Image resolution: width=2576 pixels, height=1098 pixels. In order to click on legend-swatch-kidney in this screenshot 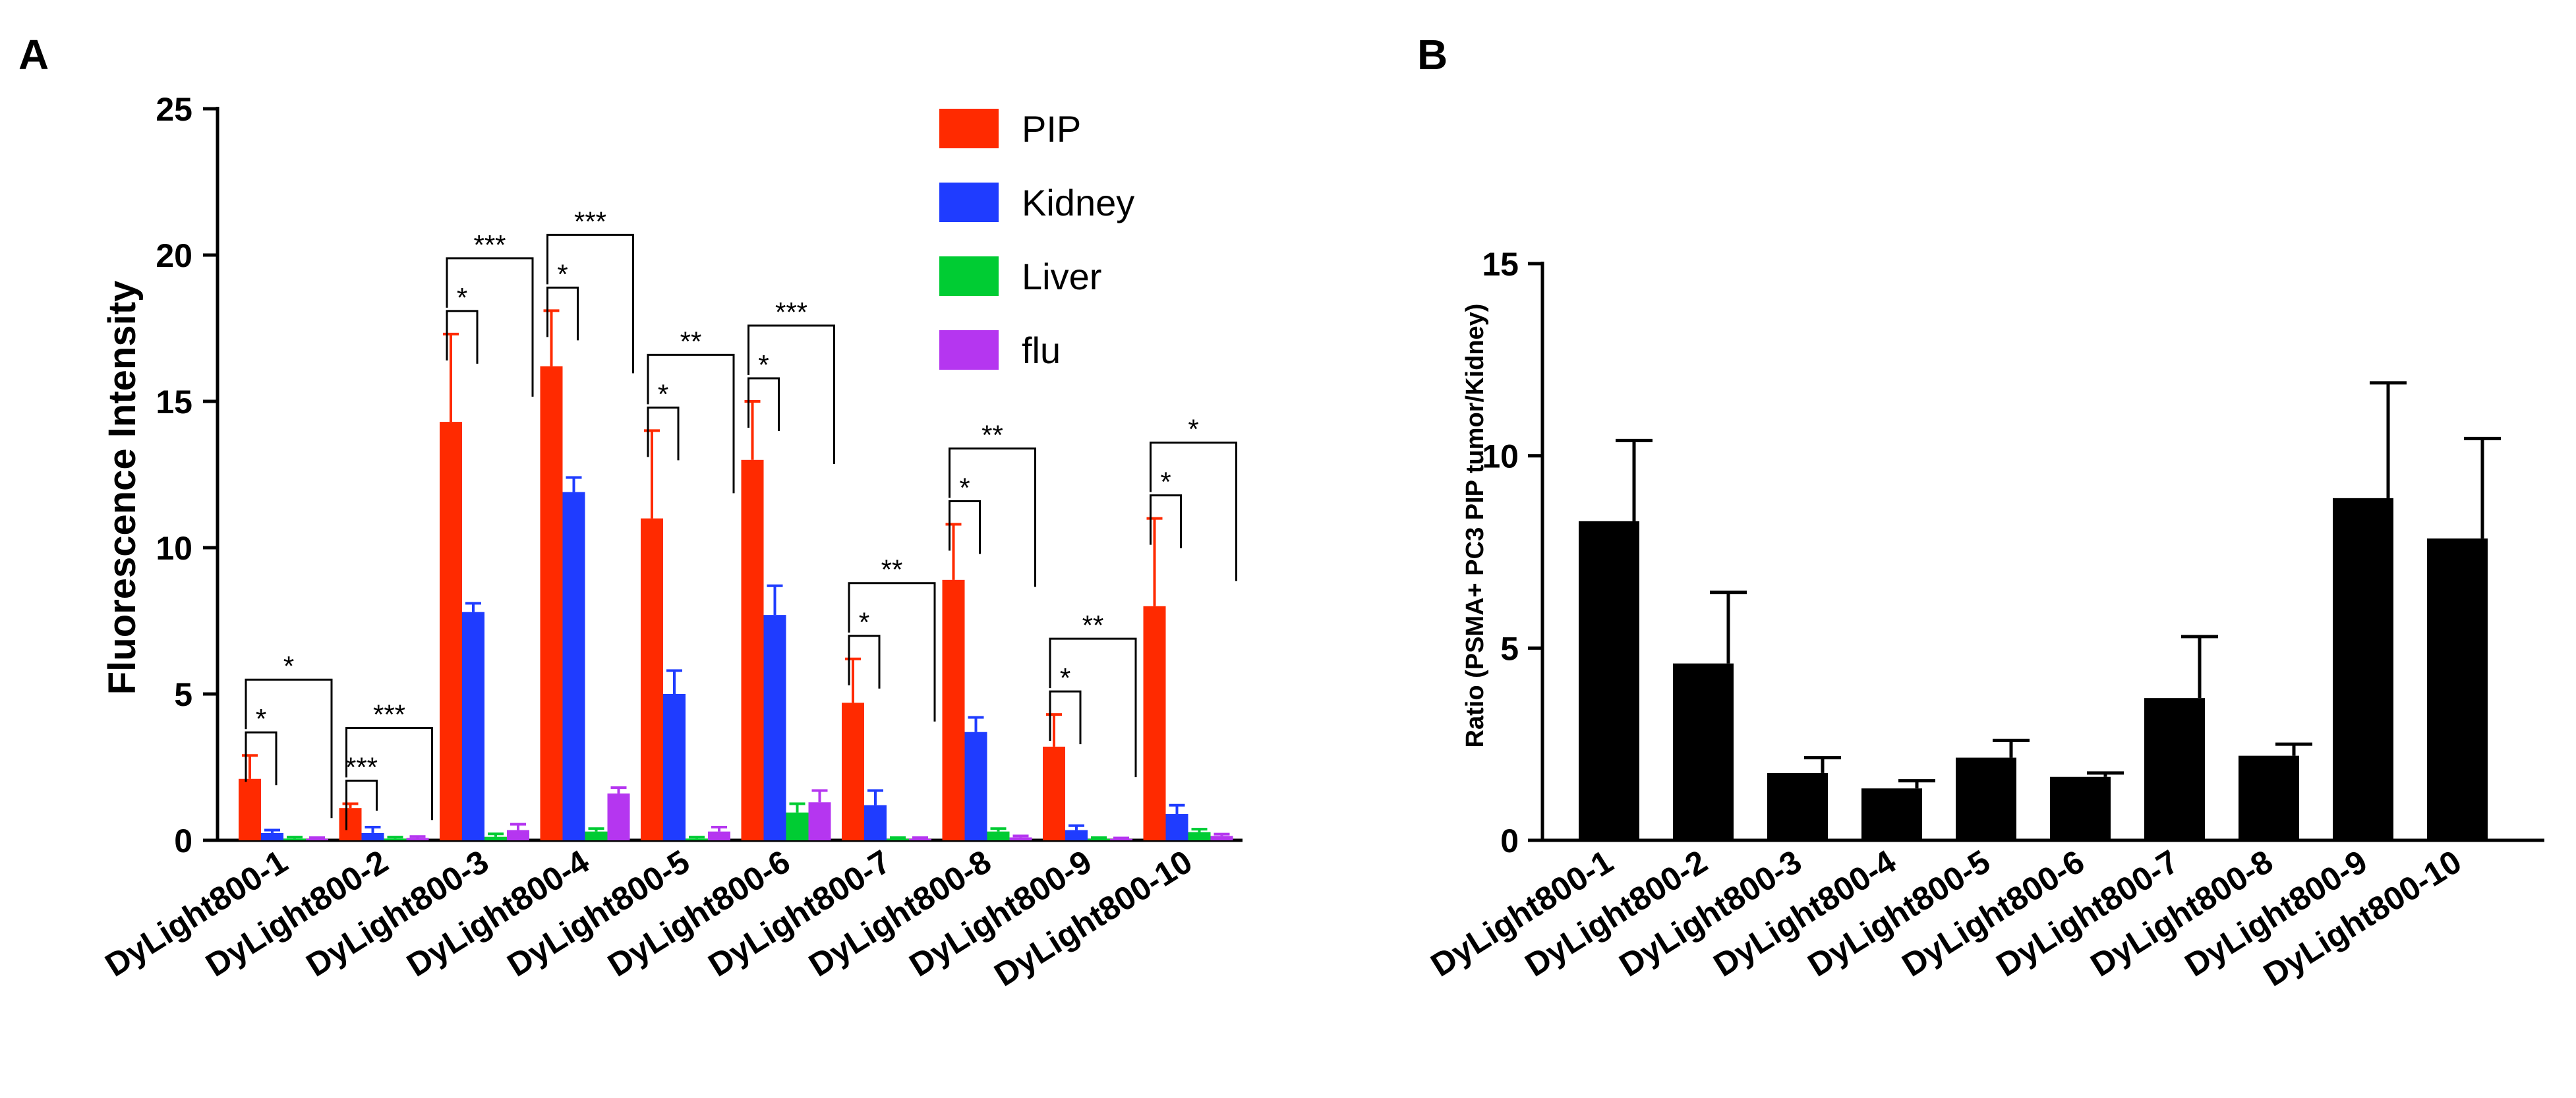, I will do `click(969, 202)`.